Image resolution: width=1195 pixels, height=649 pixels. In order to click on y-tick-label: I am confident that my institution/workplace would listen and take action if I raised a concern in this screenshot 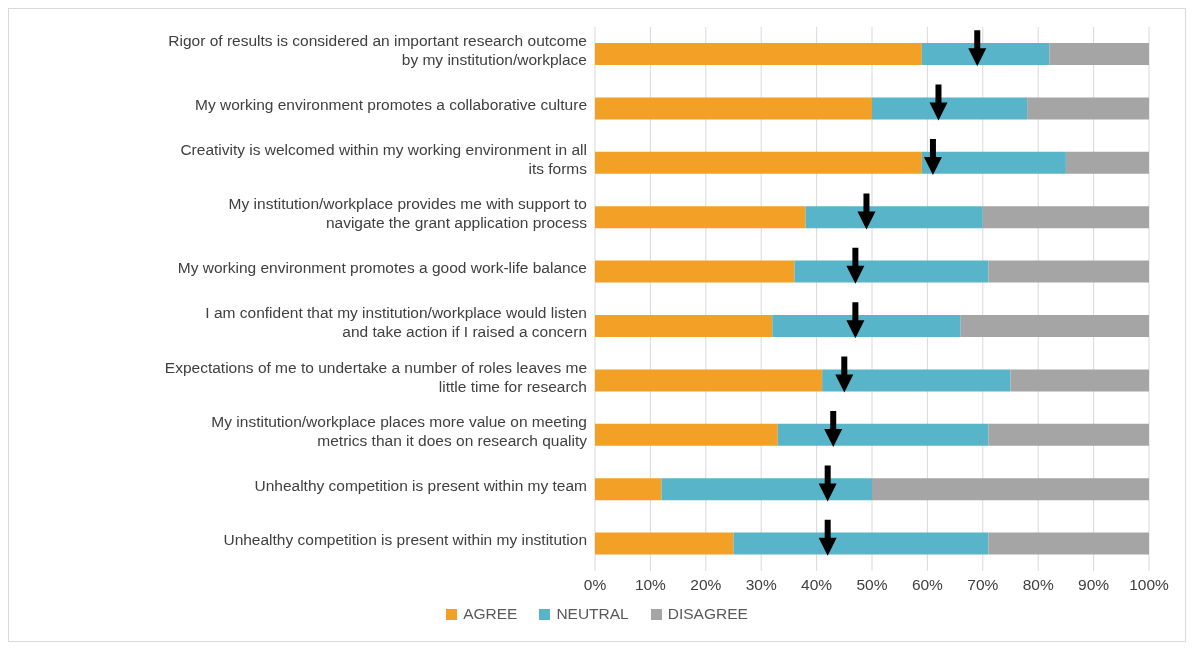, I will do `click(396, 322)`.